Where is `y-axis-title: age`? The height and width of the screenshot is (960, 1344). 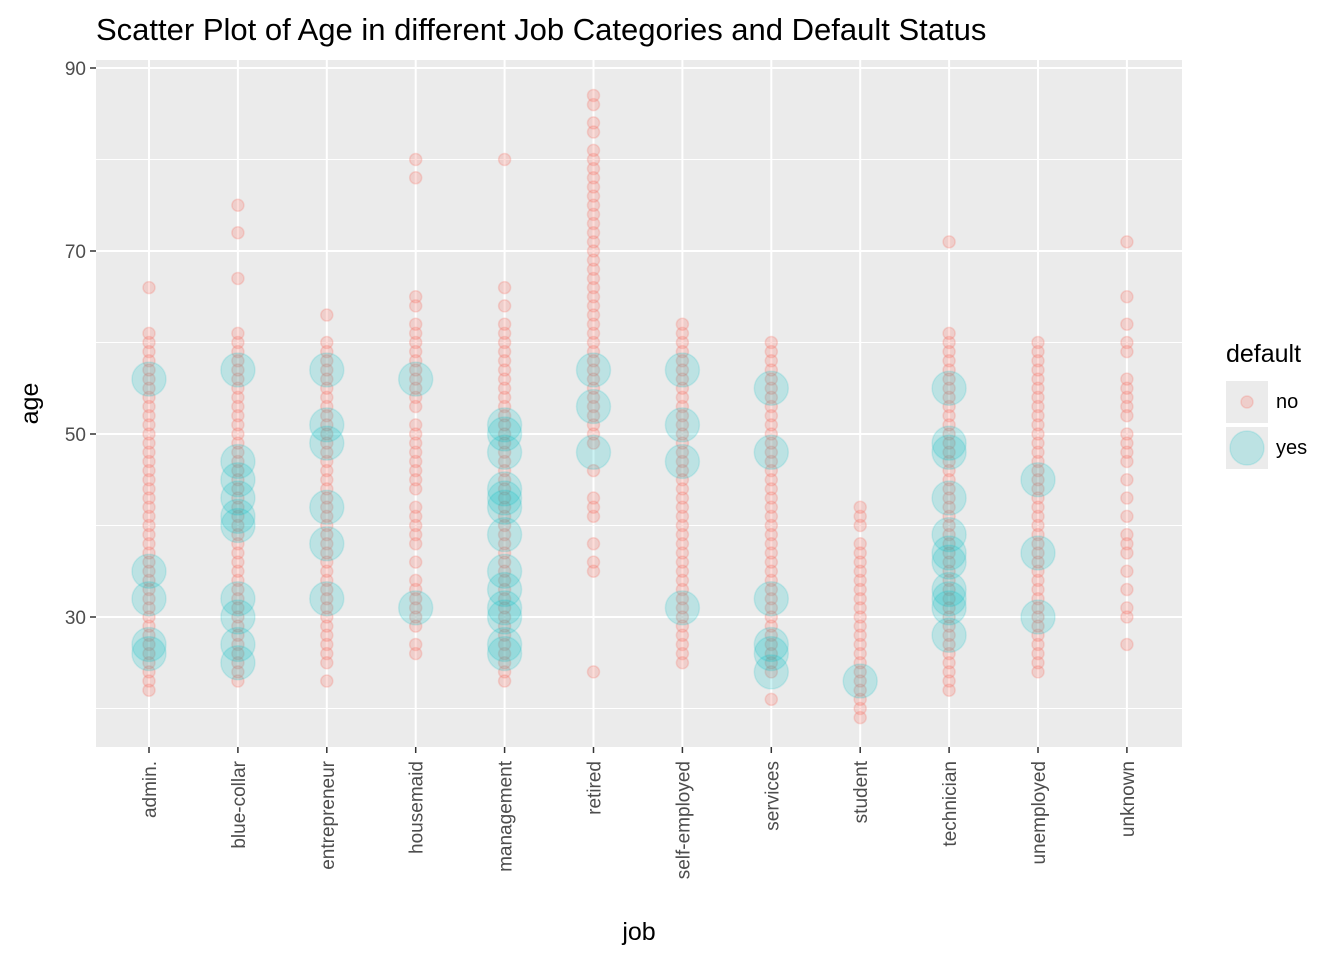
y-axis-title: age is located at coordinates (30, 404).